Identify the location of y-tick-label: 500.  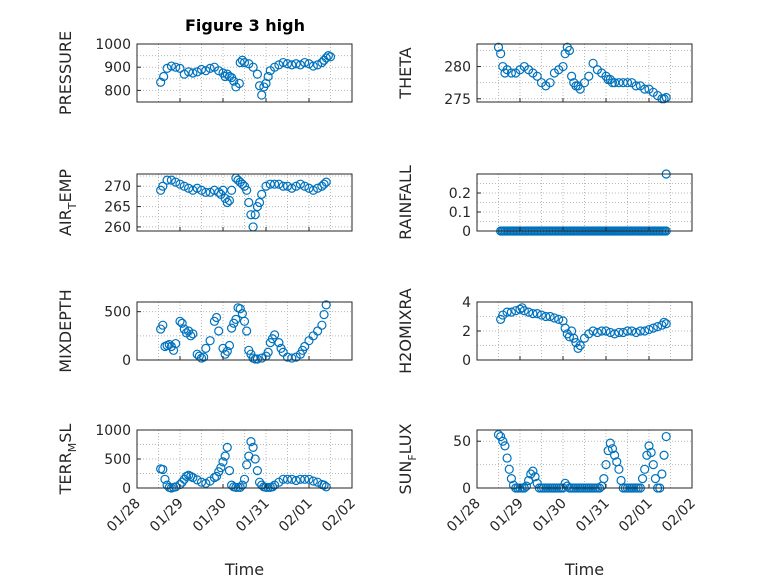
(117, 460).